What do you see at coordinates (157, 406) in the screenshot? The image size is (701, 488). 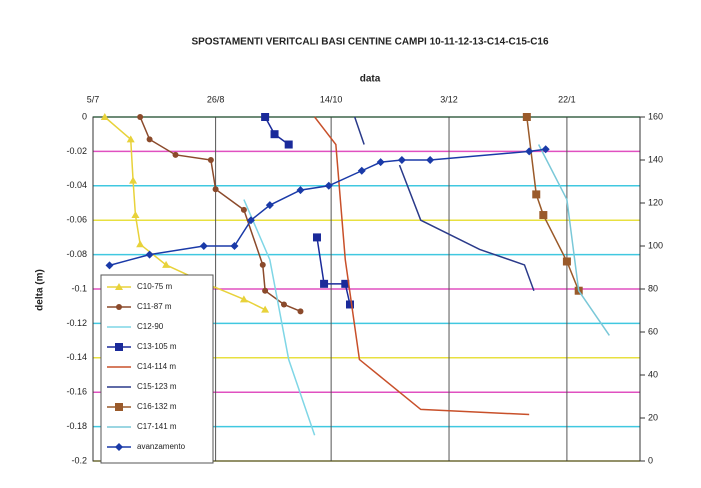 I see `legend-label: C16-132 m` at bounding box center [157, 406].